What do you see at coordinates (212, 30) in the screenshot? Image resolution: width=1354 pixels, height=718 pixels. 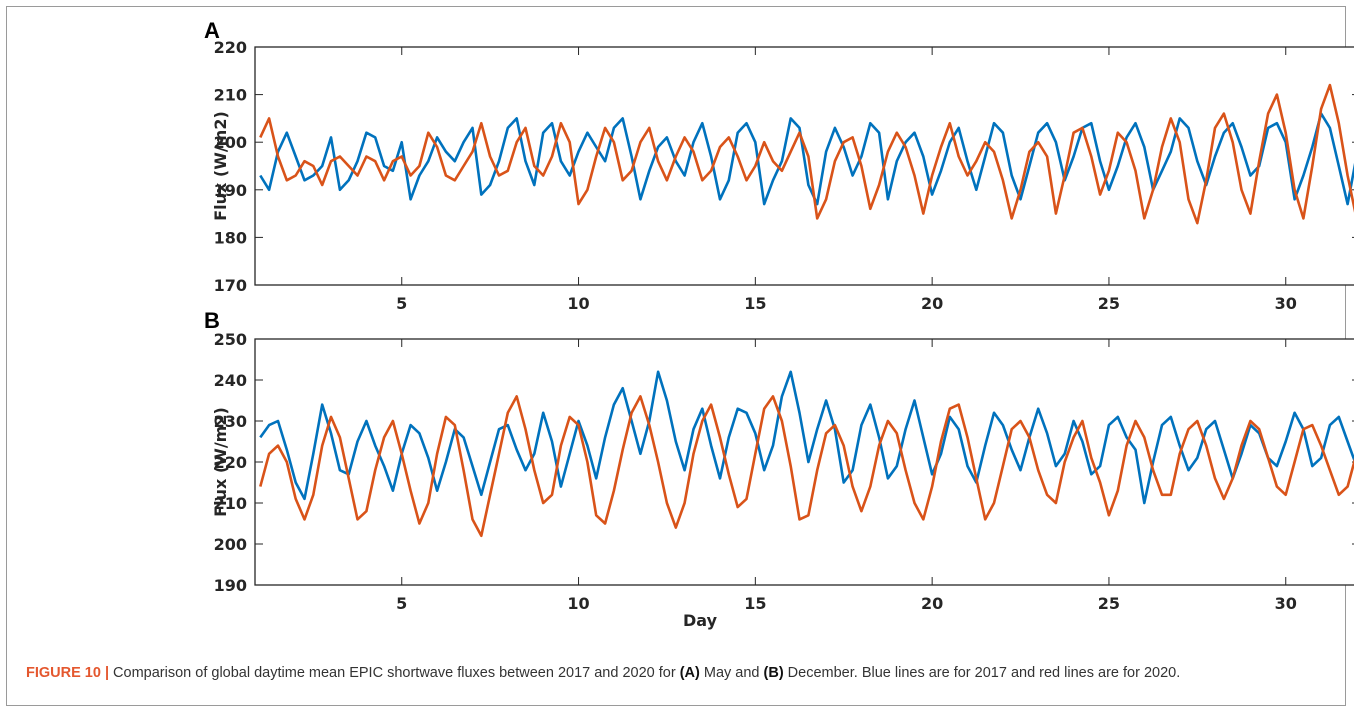 I see `panel-a-letter: A` at bounding box center [212, 30].